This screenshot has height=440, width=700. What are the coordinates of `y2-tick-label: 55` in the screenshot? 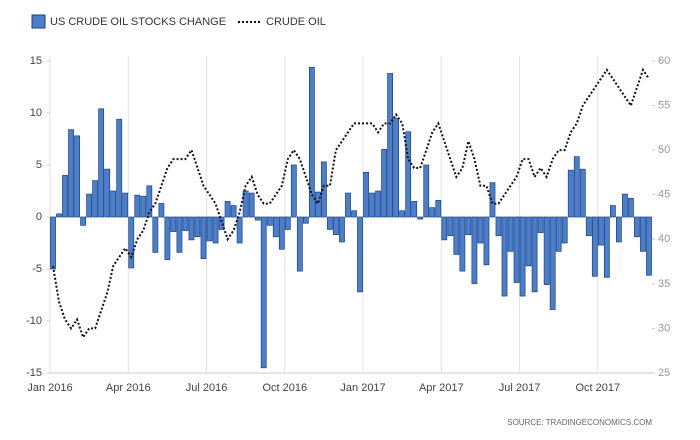 It's located at (664, 105).